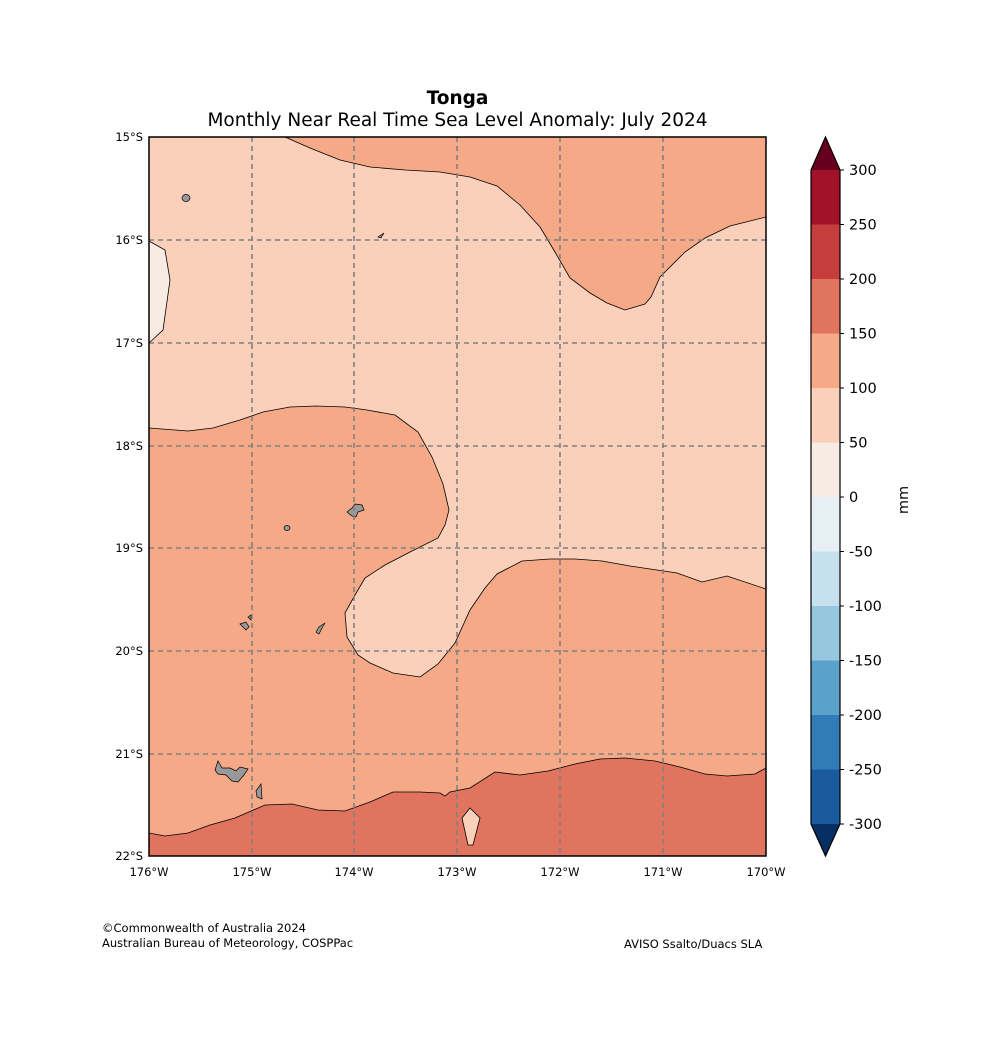  Describe the element at coordinates (457, 98) in the screenshot. I see `map-title: Tonga` at that location.